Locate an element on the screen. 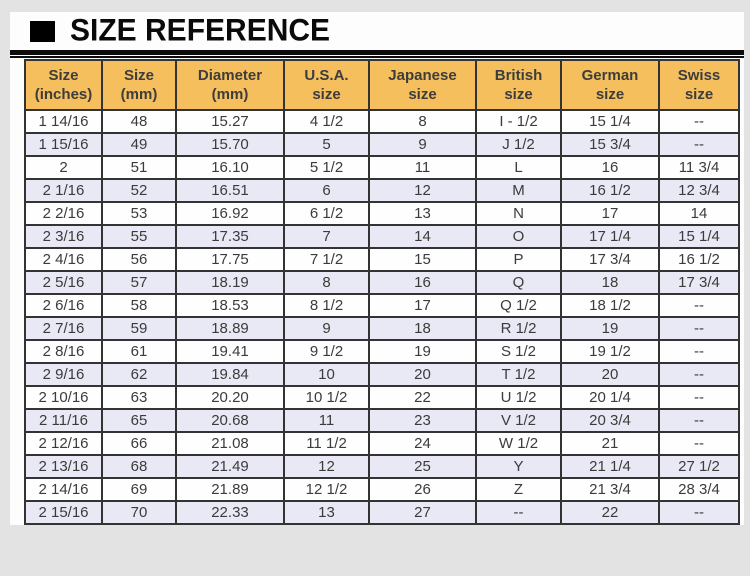 This screenshot has width=750, height=576. table-row: 2 10/16 63 20.20 10 1/2 22 U 1/2 20 1/4 -- is located at coordinates (382, 397).